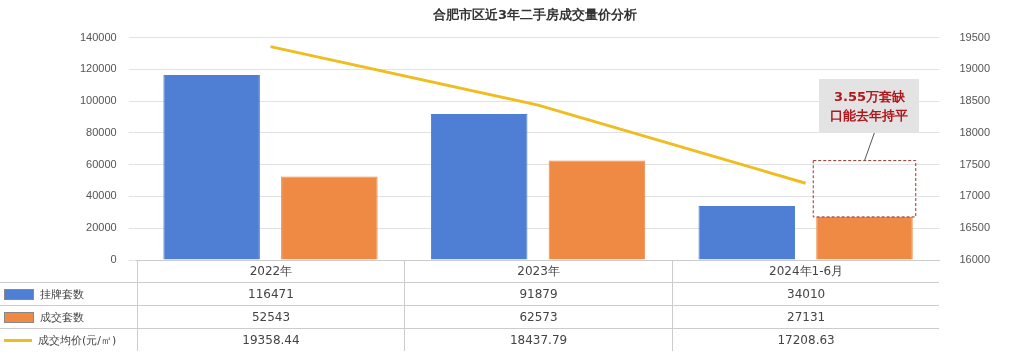 This screenshot has width=1012, height=360. Describe the element at coordinates (975, 259) in the screenshot. I see `y2-tick-label: 16000` at that location.